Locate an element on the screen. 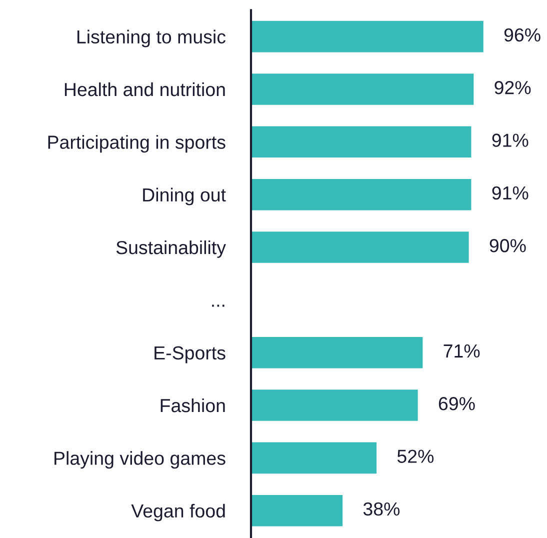 The height and width of the screenshot is (538, 547). y-tick-label: Participating in sports is located at coordinates (137, 144).